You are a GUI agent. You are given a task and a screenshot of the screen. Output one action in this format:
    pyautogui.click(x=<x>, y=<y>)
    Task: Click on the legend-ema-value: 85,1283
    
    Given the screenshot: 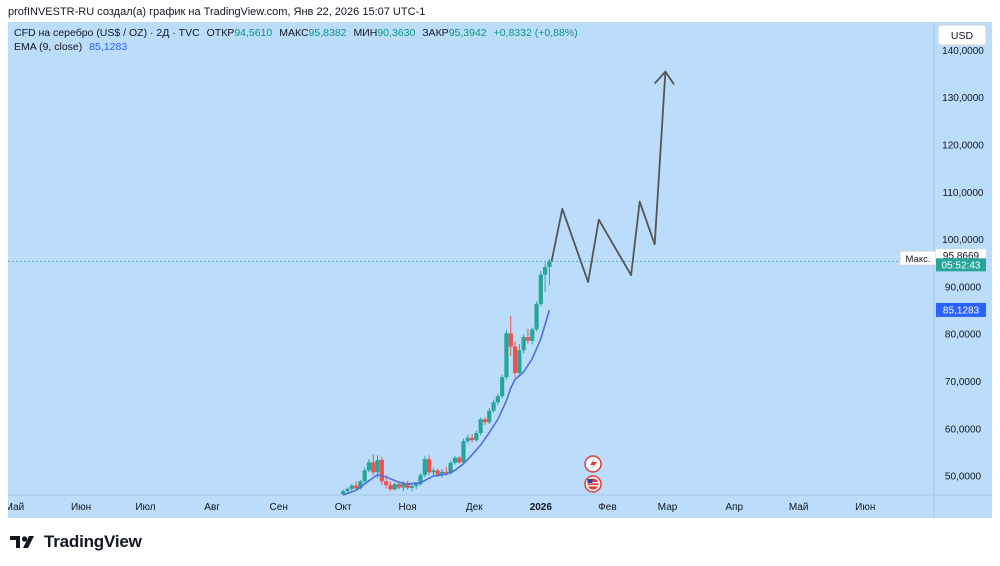 What is the action you would take?
    pyautogui.click(x=108, y=47)
    